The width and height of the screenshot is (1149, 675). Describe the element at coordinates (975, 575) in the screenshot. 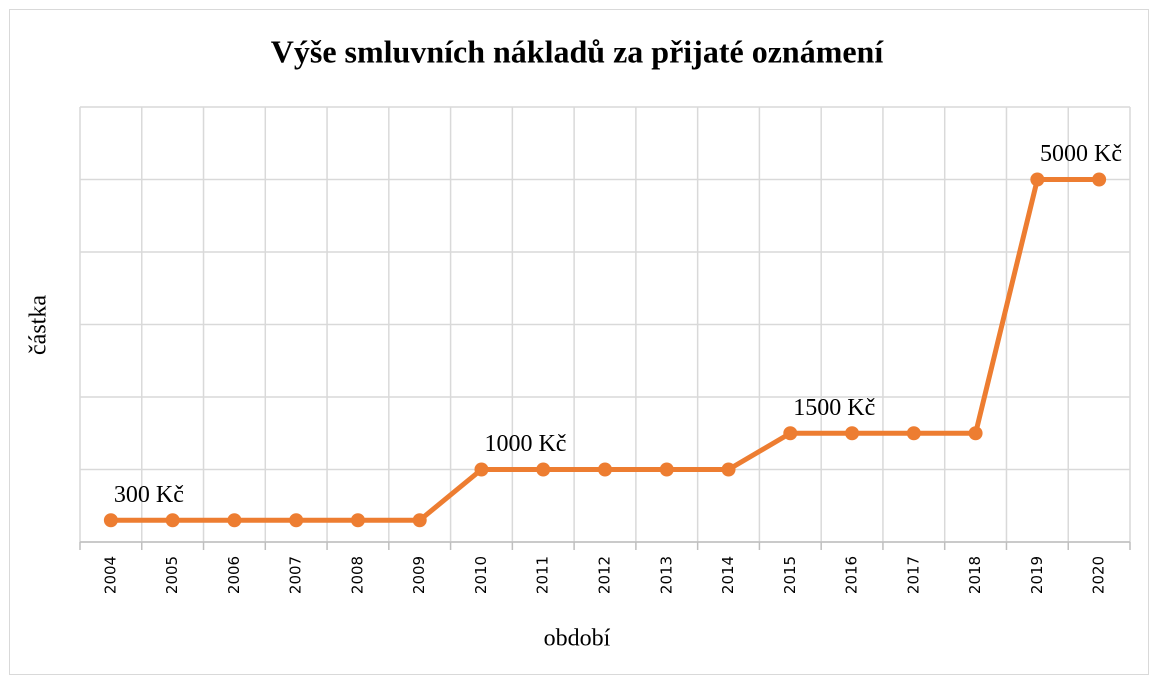

I see `x-tick-label: 2018` at that location.